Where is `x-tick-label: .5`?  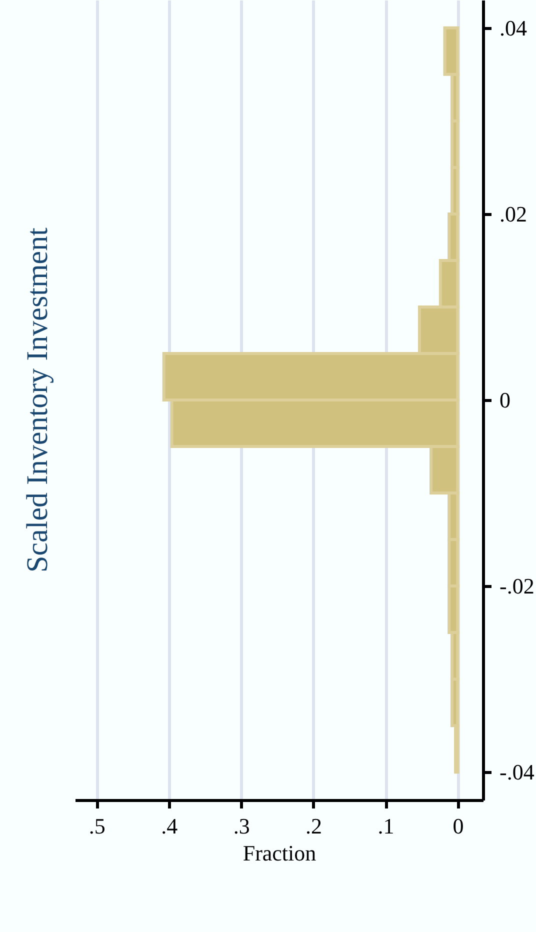 x-tick-label: .5 is located at coordinates (97, 826).